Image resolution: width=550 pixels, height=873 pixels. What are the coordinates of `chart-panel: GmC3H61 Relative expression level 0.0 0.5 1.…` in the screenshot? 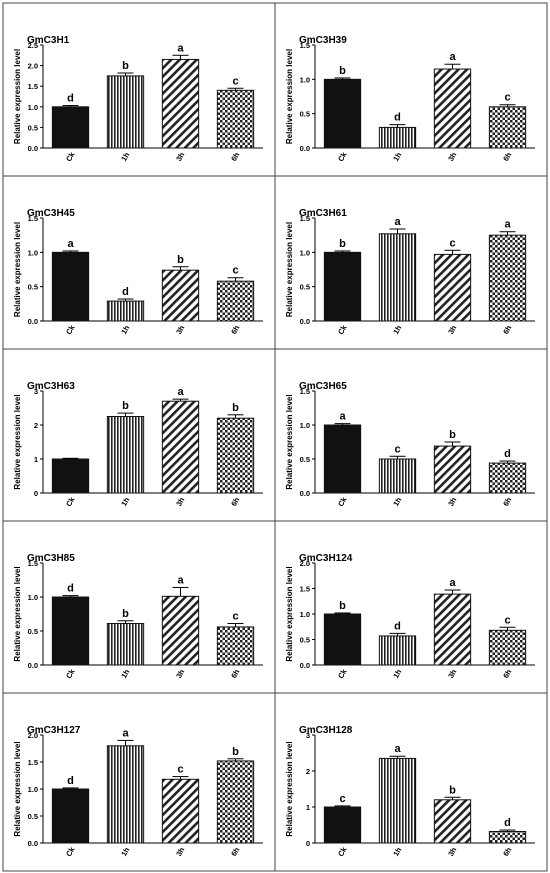 It's located at (410, 272).